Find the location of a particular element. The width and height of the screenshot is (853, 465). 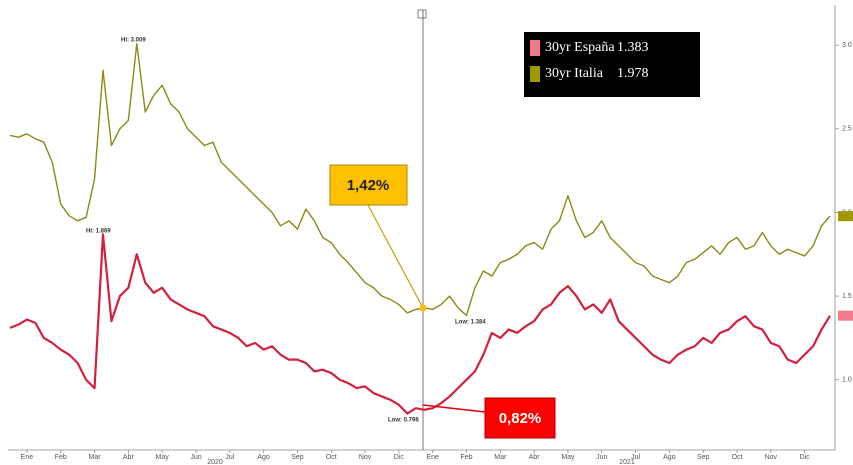

legend-label: 30yr Italia is located at coordinates (574, 73).